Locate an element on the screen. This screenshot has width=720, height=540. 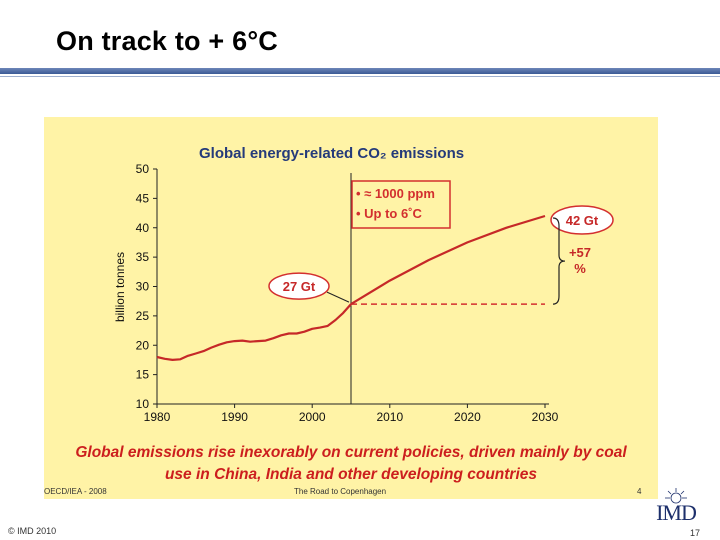
callout-line-2: • Up to 6˚C is located at coordinates (389, 213).